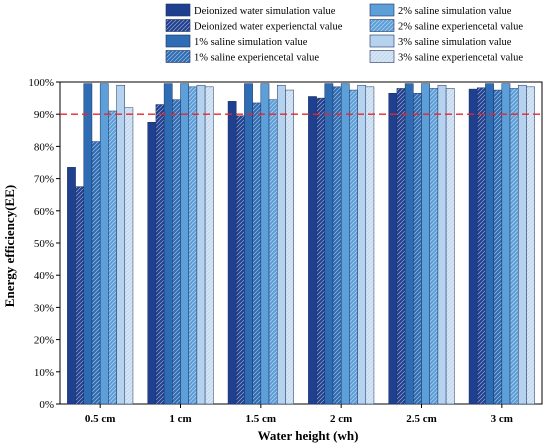 This screenshot has height=447, width=550. What do you see at coordinates (265, 11) in the screenshot?
I see `legend-label: Deionized water simulation value` at bounding box center [265, 11].